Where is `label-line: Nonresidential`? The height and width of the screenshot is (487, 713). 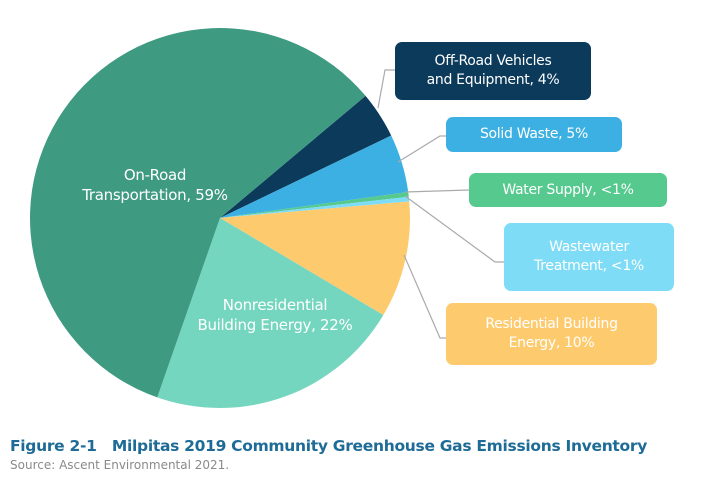
label-line: Nonresidential is located at coordinates (275, 305).